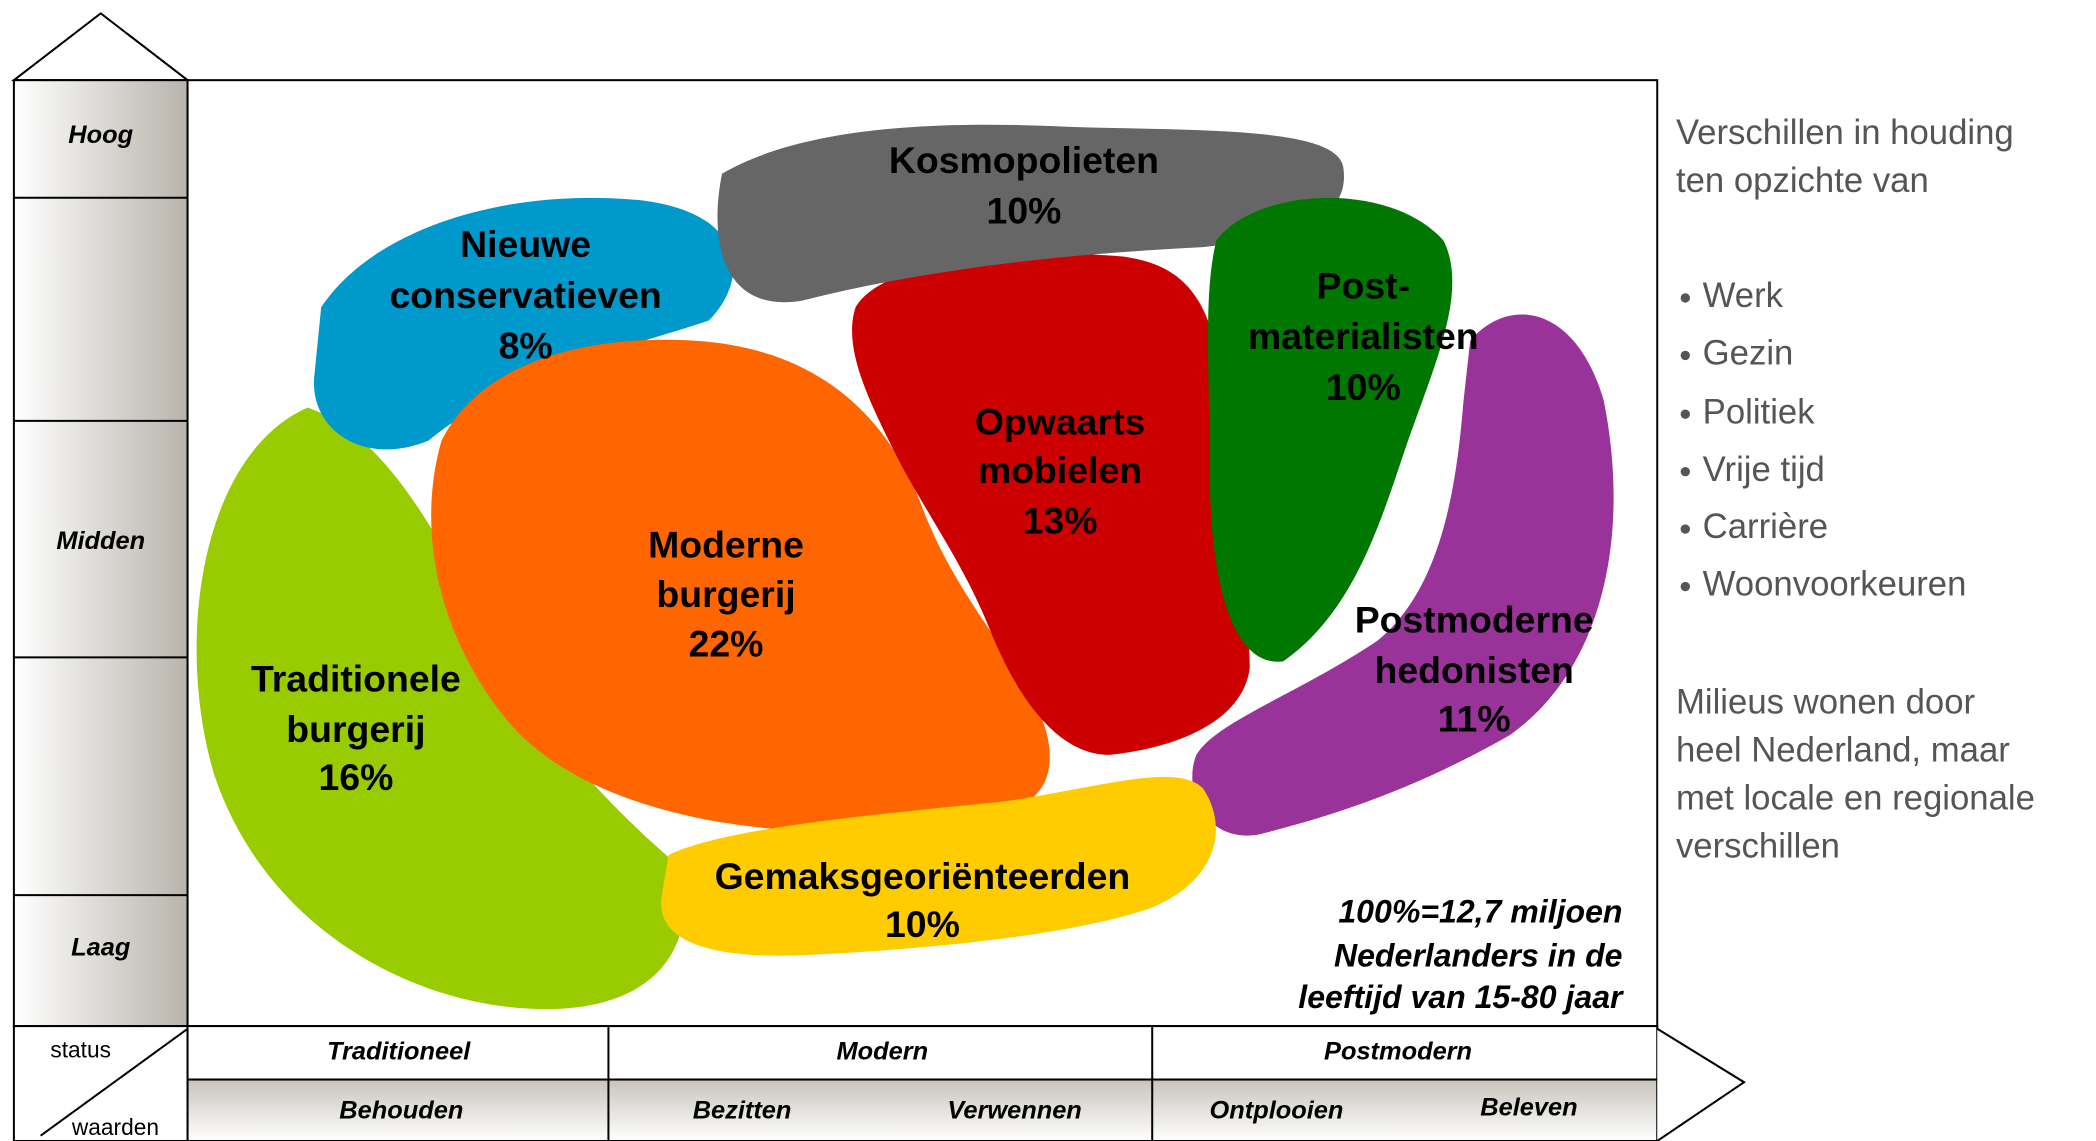  I want to click on column-label: Bezitten, so click(742, 1110).